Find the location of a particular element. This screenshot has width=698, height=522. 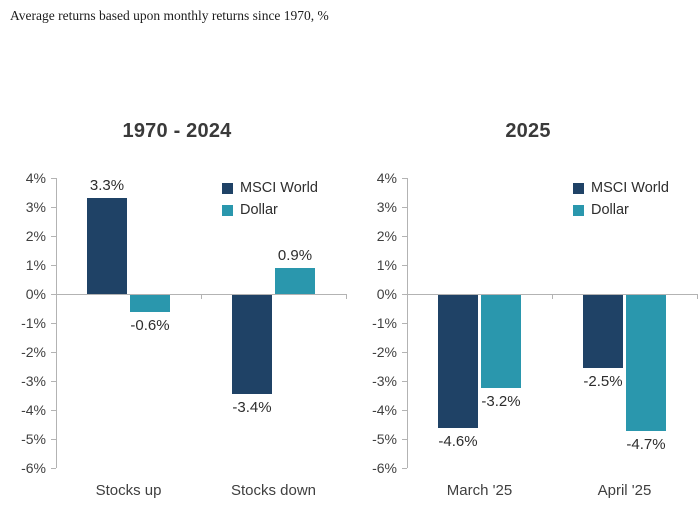

value-label: -0.6% is located at coordinates (150, 326).